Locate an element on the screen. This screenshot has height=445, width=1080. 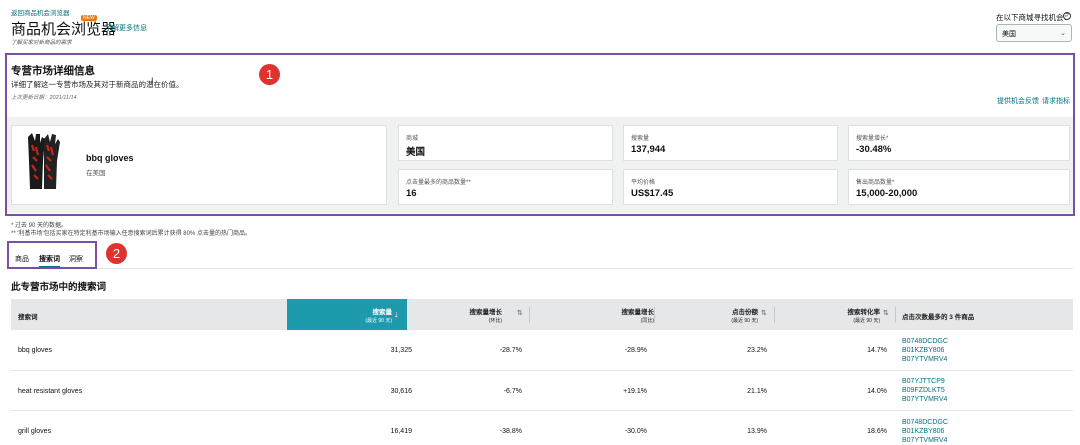
tab-insights: 洞察 is located at coordinates (76, 259).